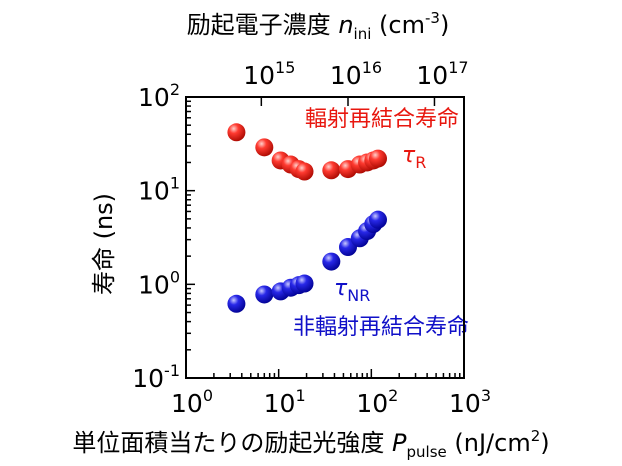 This screenshot has height=466, width=622. What do you see at coordinates (232, 443) in the screenshot?
I see `x-axis-label-prefix: 単位面積当たりの励起光強度` at bounding box center [232, 443].